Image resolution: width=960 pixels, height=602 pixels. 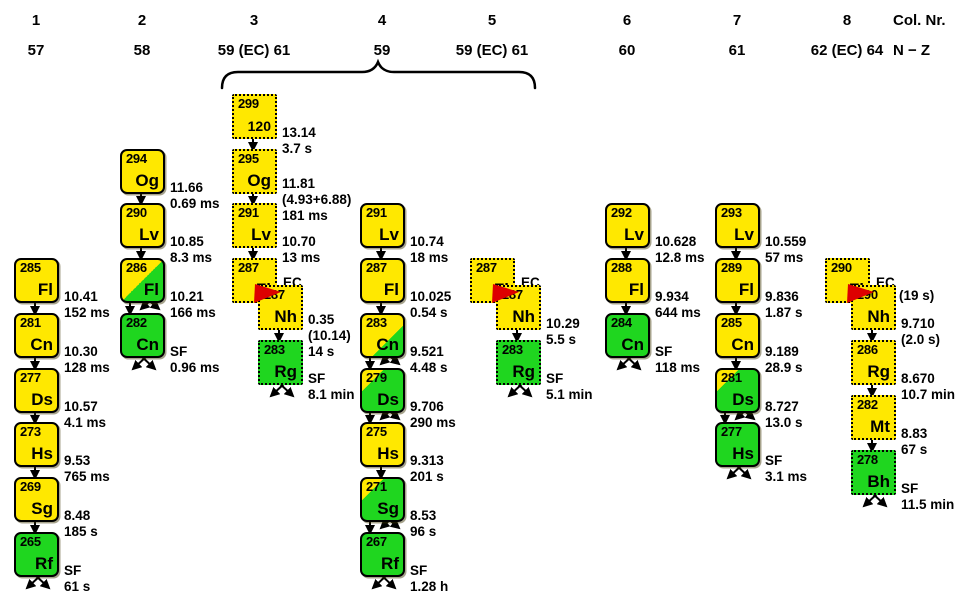 What do you see at coordinates (429, 579) in the screenshot?
I see `sf-halflife-label: SF 1.28 h` at bounding box center [429, 579].